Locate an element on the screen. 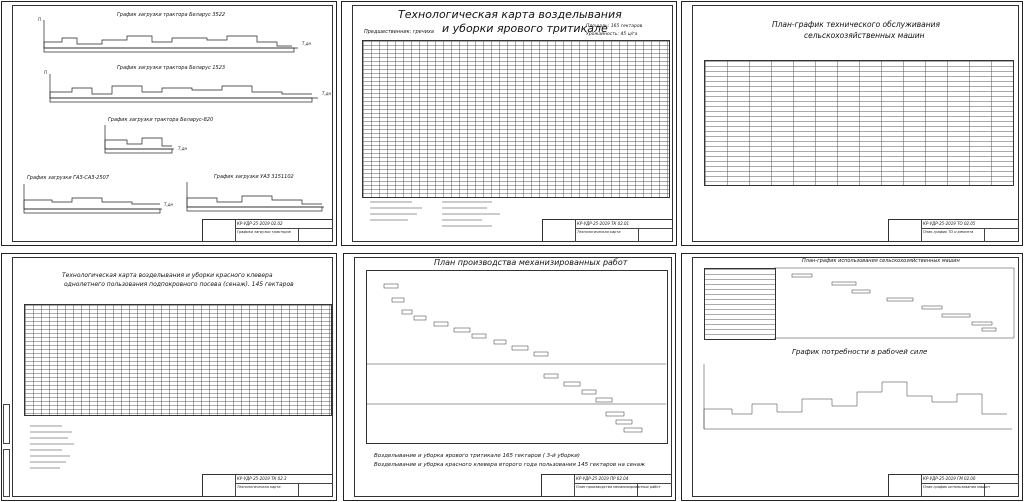 This screenshot has width=1024, height=502. chart-subtitle-uaz: График загрузки УАЗ 3151102 is located at coordinates (254, 177).